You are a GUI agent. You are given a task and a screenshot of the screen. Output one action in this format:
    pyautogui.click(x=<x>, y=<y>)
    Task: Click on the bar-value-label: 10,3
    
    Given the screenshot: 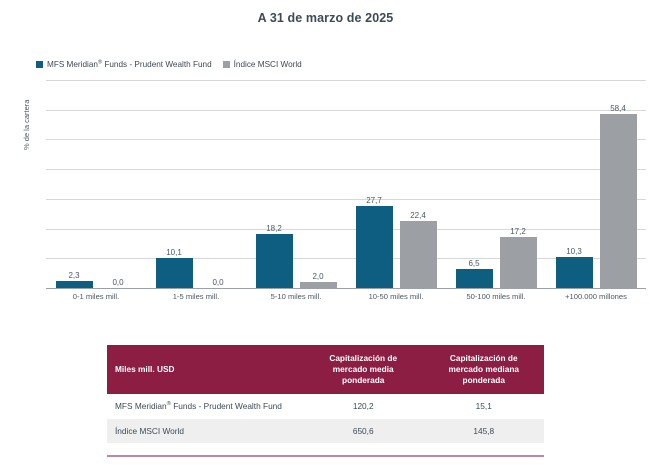 What is the action you would take?
    pyautogui.click(x=574, y=252)
    